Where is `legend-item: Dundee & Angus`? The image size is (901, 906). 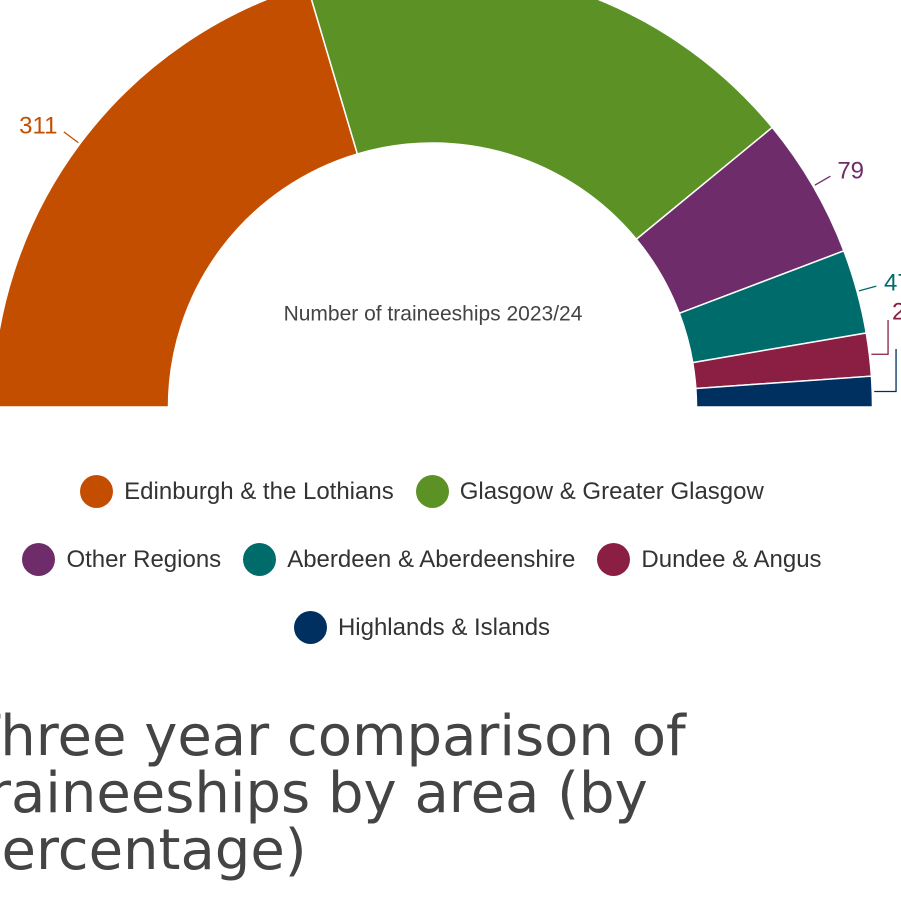
legend-item: Dundee & Angus is located at coordinates (709, 559).